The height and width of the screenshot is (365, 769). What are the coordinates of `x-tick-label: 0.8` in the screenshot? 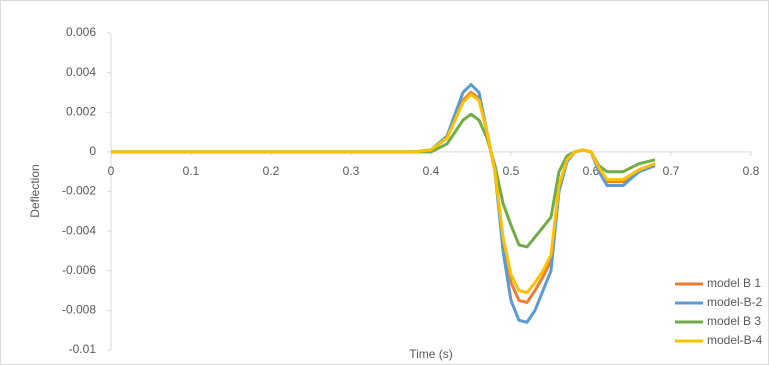 It's located at (751, 171).